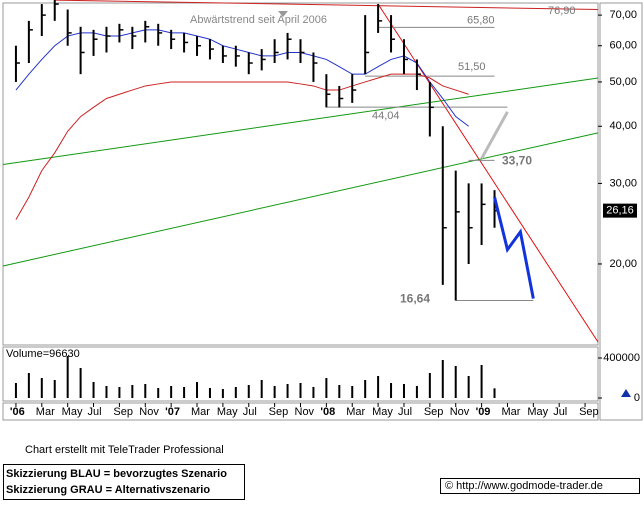 This screenshot has width=644, height=511. What do you see at coordinates (562, 11) in the screenshot?
I see `level-label: 76,90` at bounding box center [562, 11].